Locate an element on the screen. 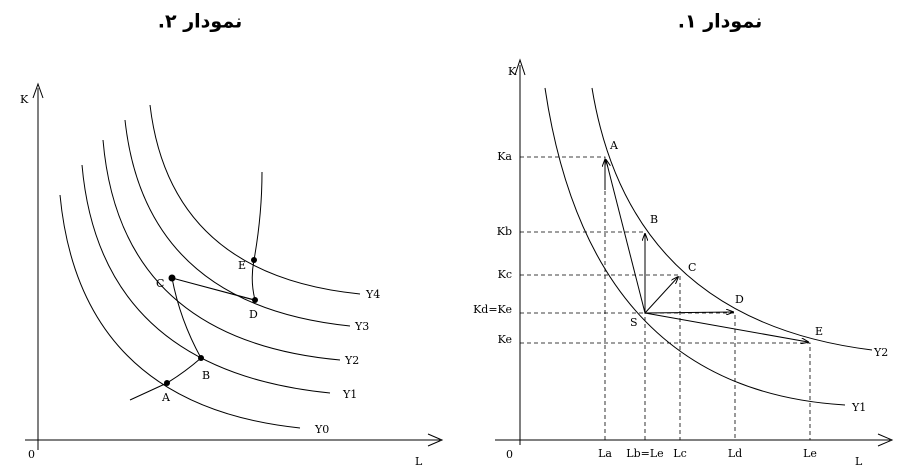 The height and width of the screenshot is (468, 914). points is located at coordinates (211, 321).